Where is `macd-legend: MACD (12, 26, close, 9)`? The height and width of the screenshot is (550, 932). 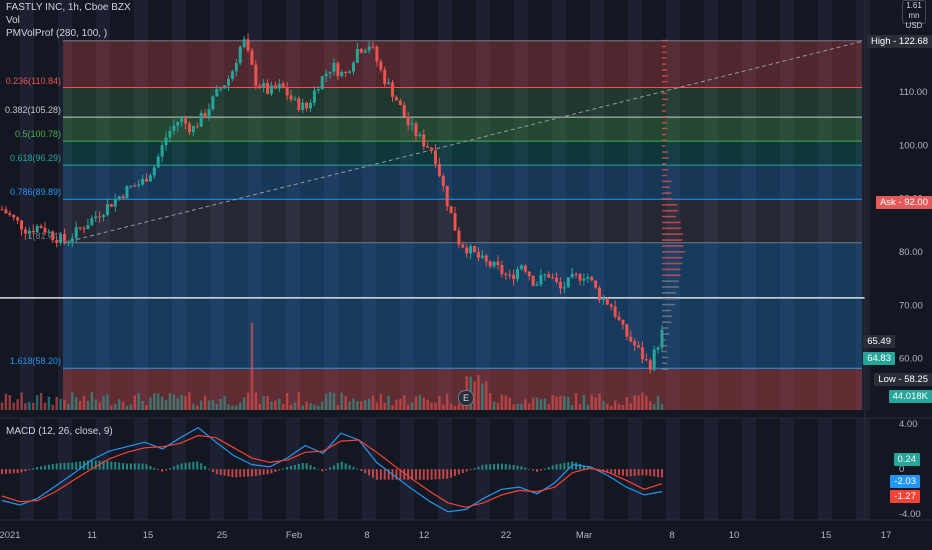
macd-legend: MACD (12, 26, close, 9) is located at coordinates (59, 431).